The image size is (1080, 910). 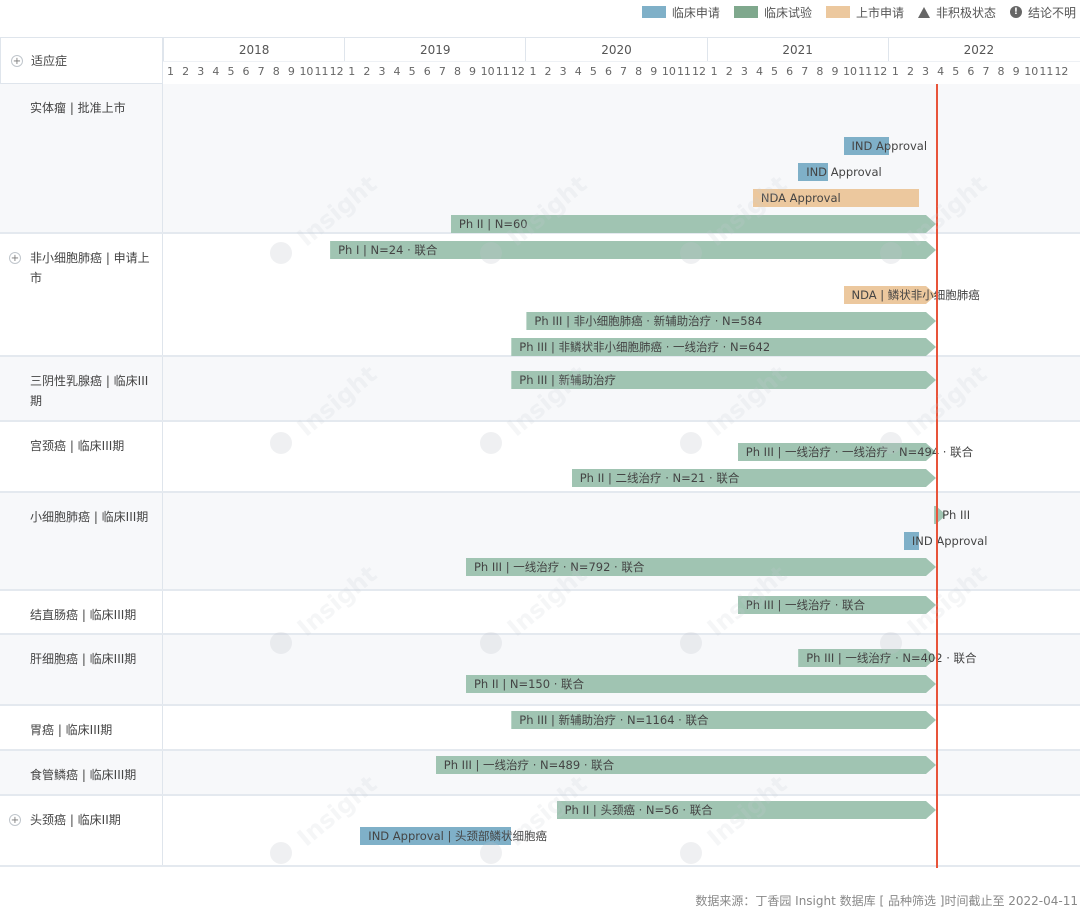 I want to click on clinical-trial-bar: Ph II | 二线治疗 · N=21 · 联合, so click(x=656, y=478).